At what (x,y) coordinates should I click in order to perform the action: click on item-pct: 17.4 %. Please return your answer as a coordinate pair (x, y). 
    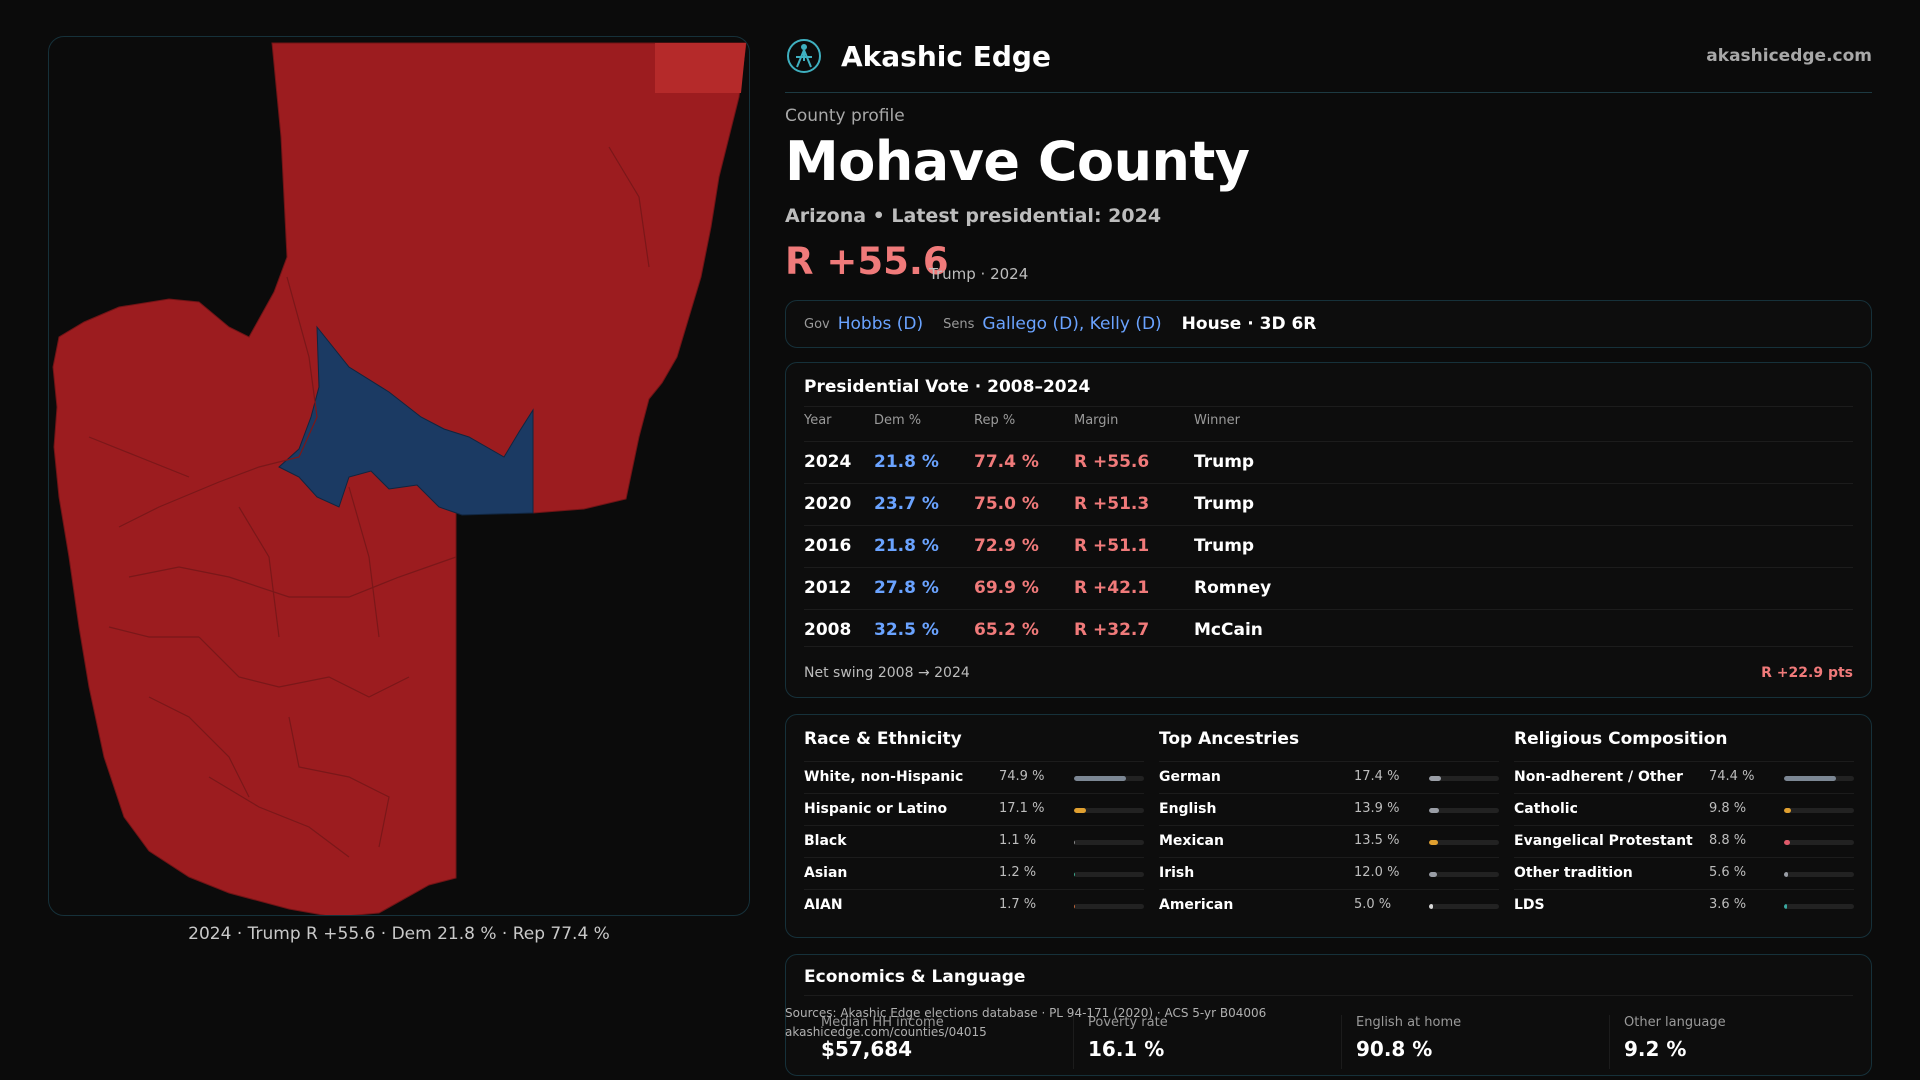
    Looking at the image, I should click on (1377, 776).